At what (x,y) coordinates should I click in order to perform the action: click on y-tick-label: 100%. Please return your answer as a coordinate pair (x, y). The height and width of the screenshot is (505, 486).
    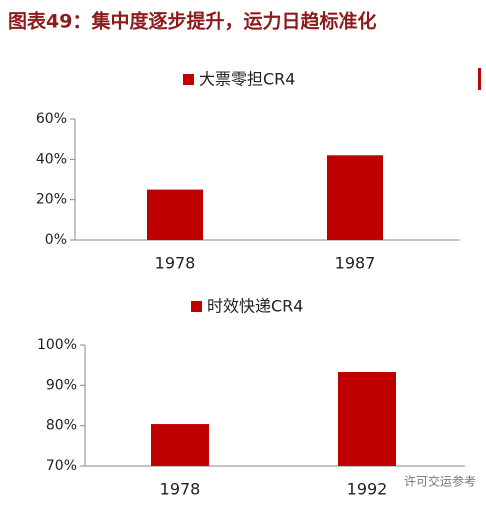
    Looking at the image, I should click on (57, 345).